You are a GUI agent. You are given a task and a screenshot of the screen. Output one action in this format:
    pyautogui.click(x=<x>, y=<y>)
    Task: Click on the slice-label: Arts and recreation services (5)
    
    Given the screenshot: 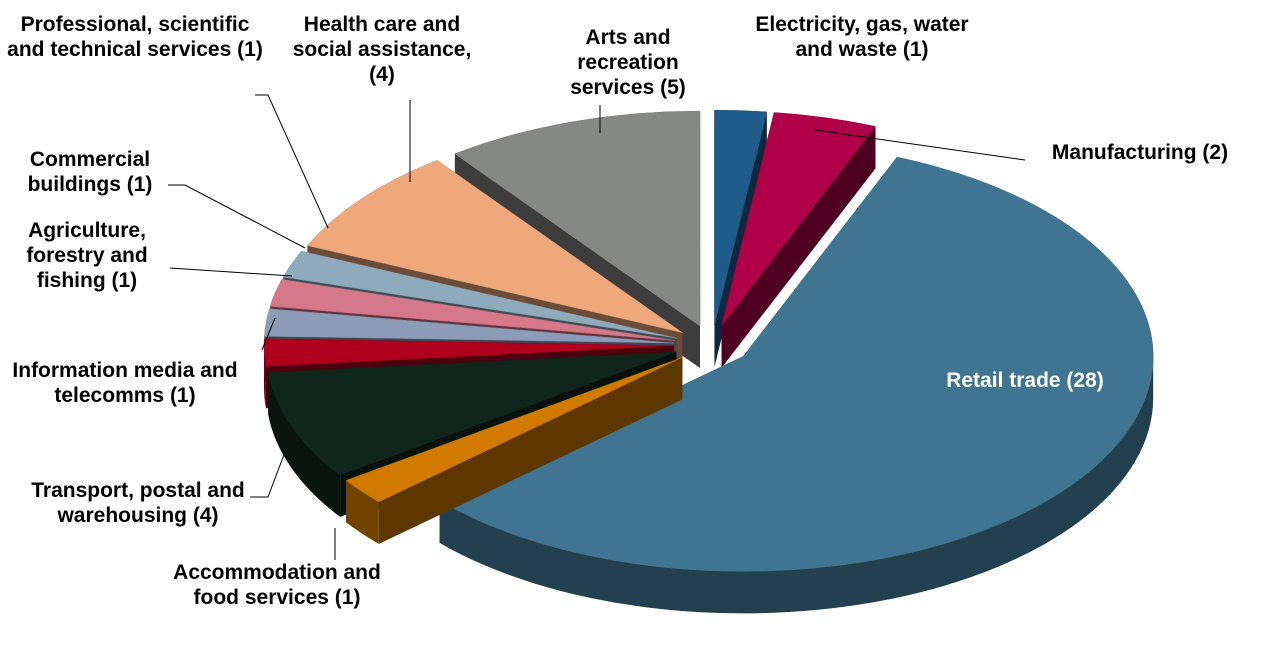 What is the action you would take?
    pyautogui.click(x=628, y=62)
    